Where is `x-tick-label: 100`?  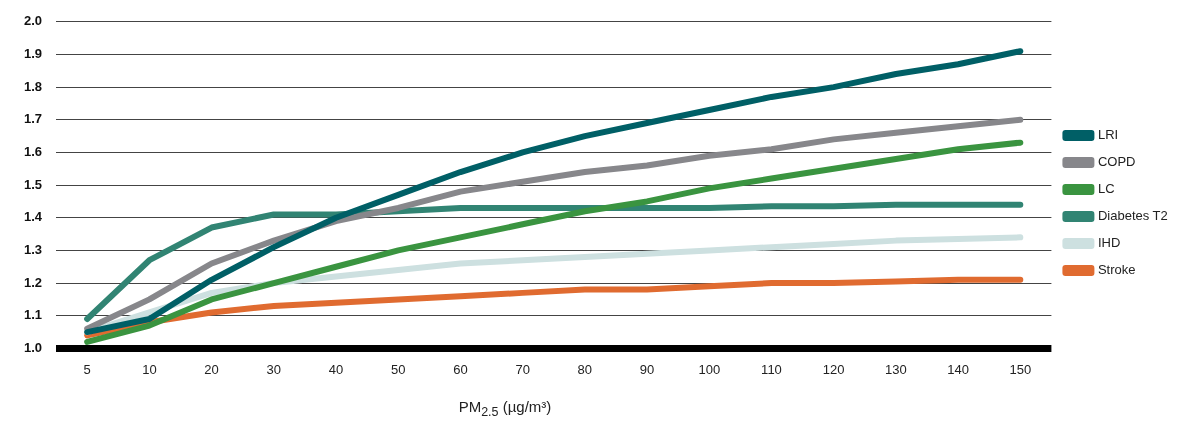 x-tick-label: 100 is located at coordinates (709, 369).